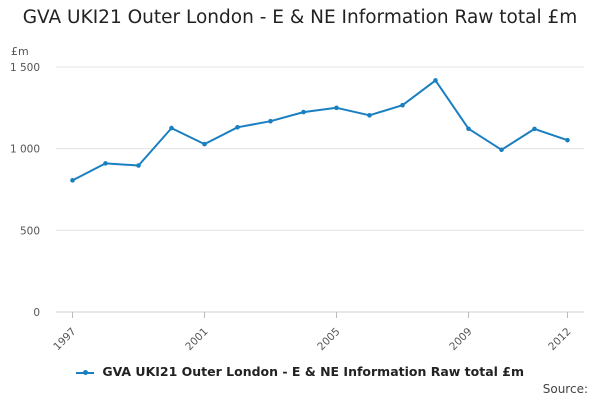 This screenshot has width=600, height=400. What do you see at coordinates (565, 389) in the screenshot?
I see `source-label: Source:` at bounding box center [565, 389].